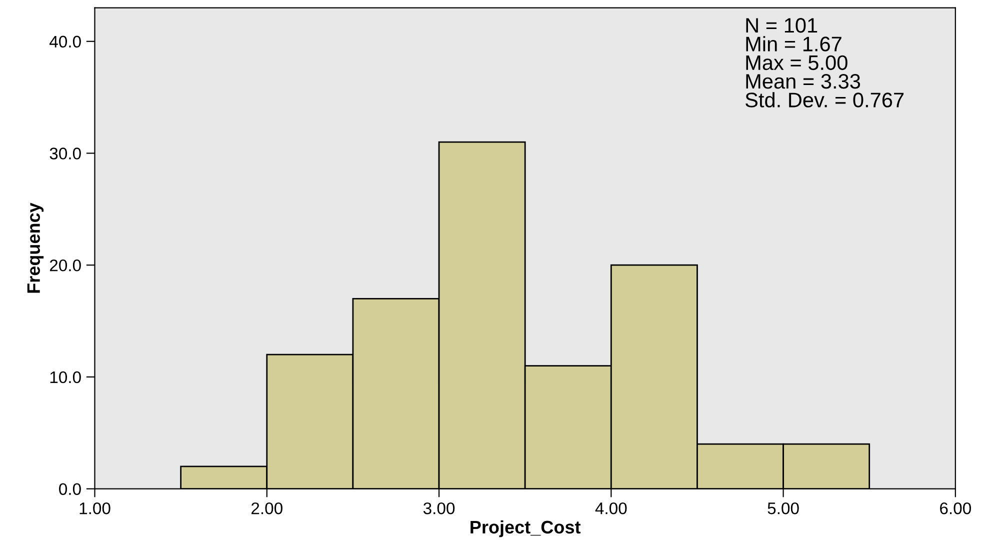 The image size is (987, 558). I want to click on x-tick-label: 2.00, so click(267, 508).